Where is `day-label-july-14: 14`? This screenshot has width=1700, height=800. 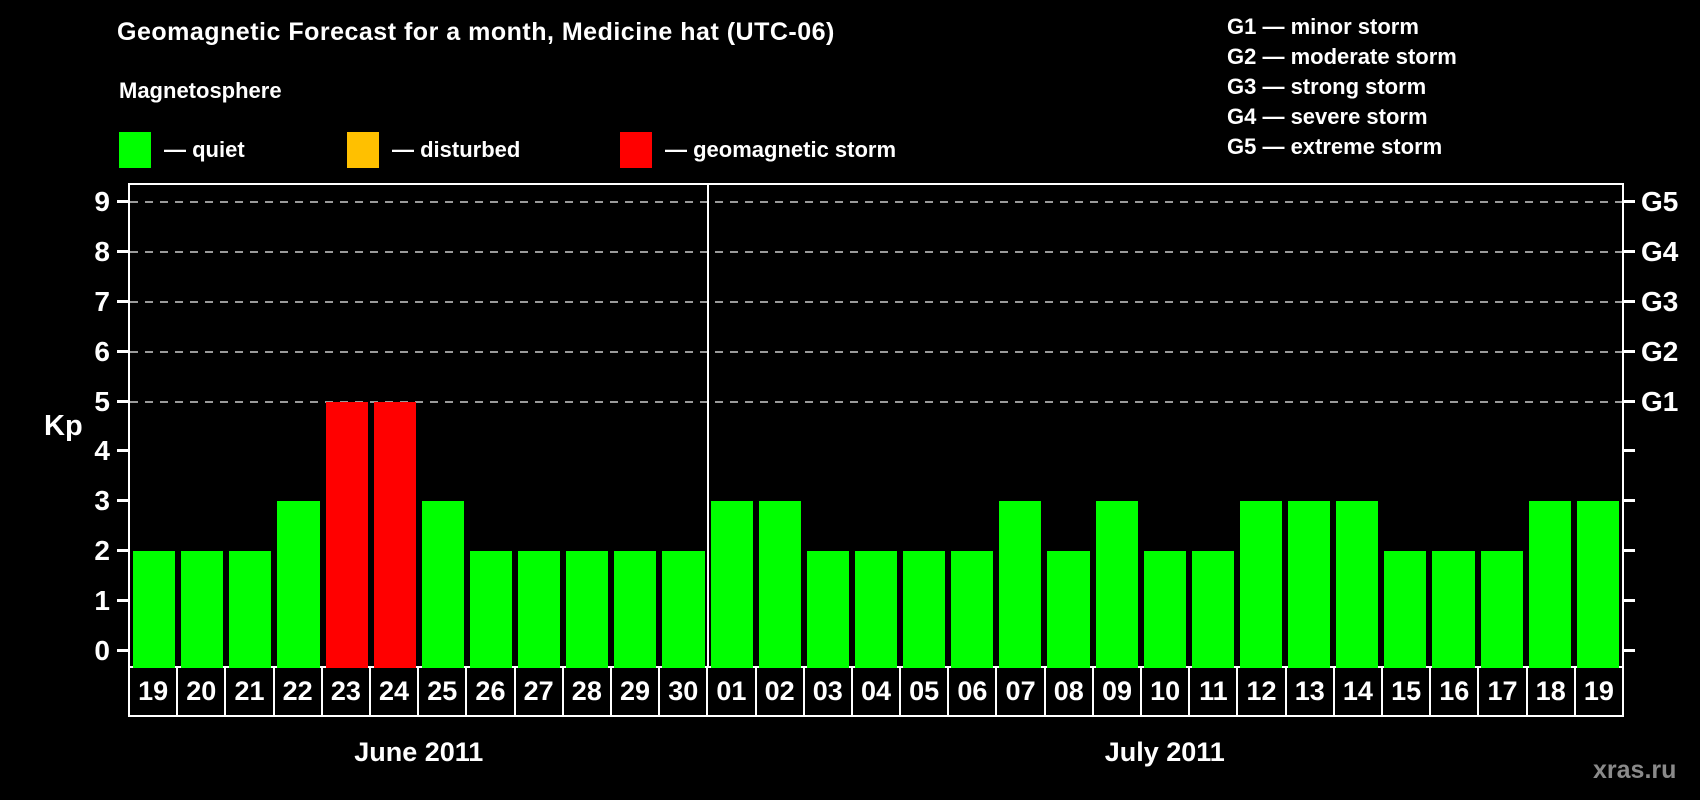 day-label-july-14: 14 is located at coordinates (1358, 691).